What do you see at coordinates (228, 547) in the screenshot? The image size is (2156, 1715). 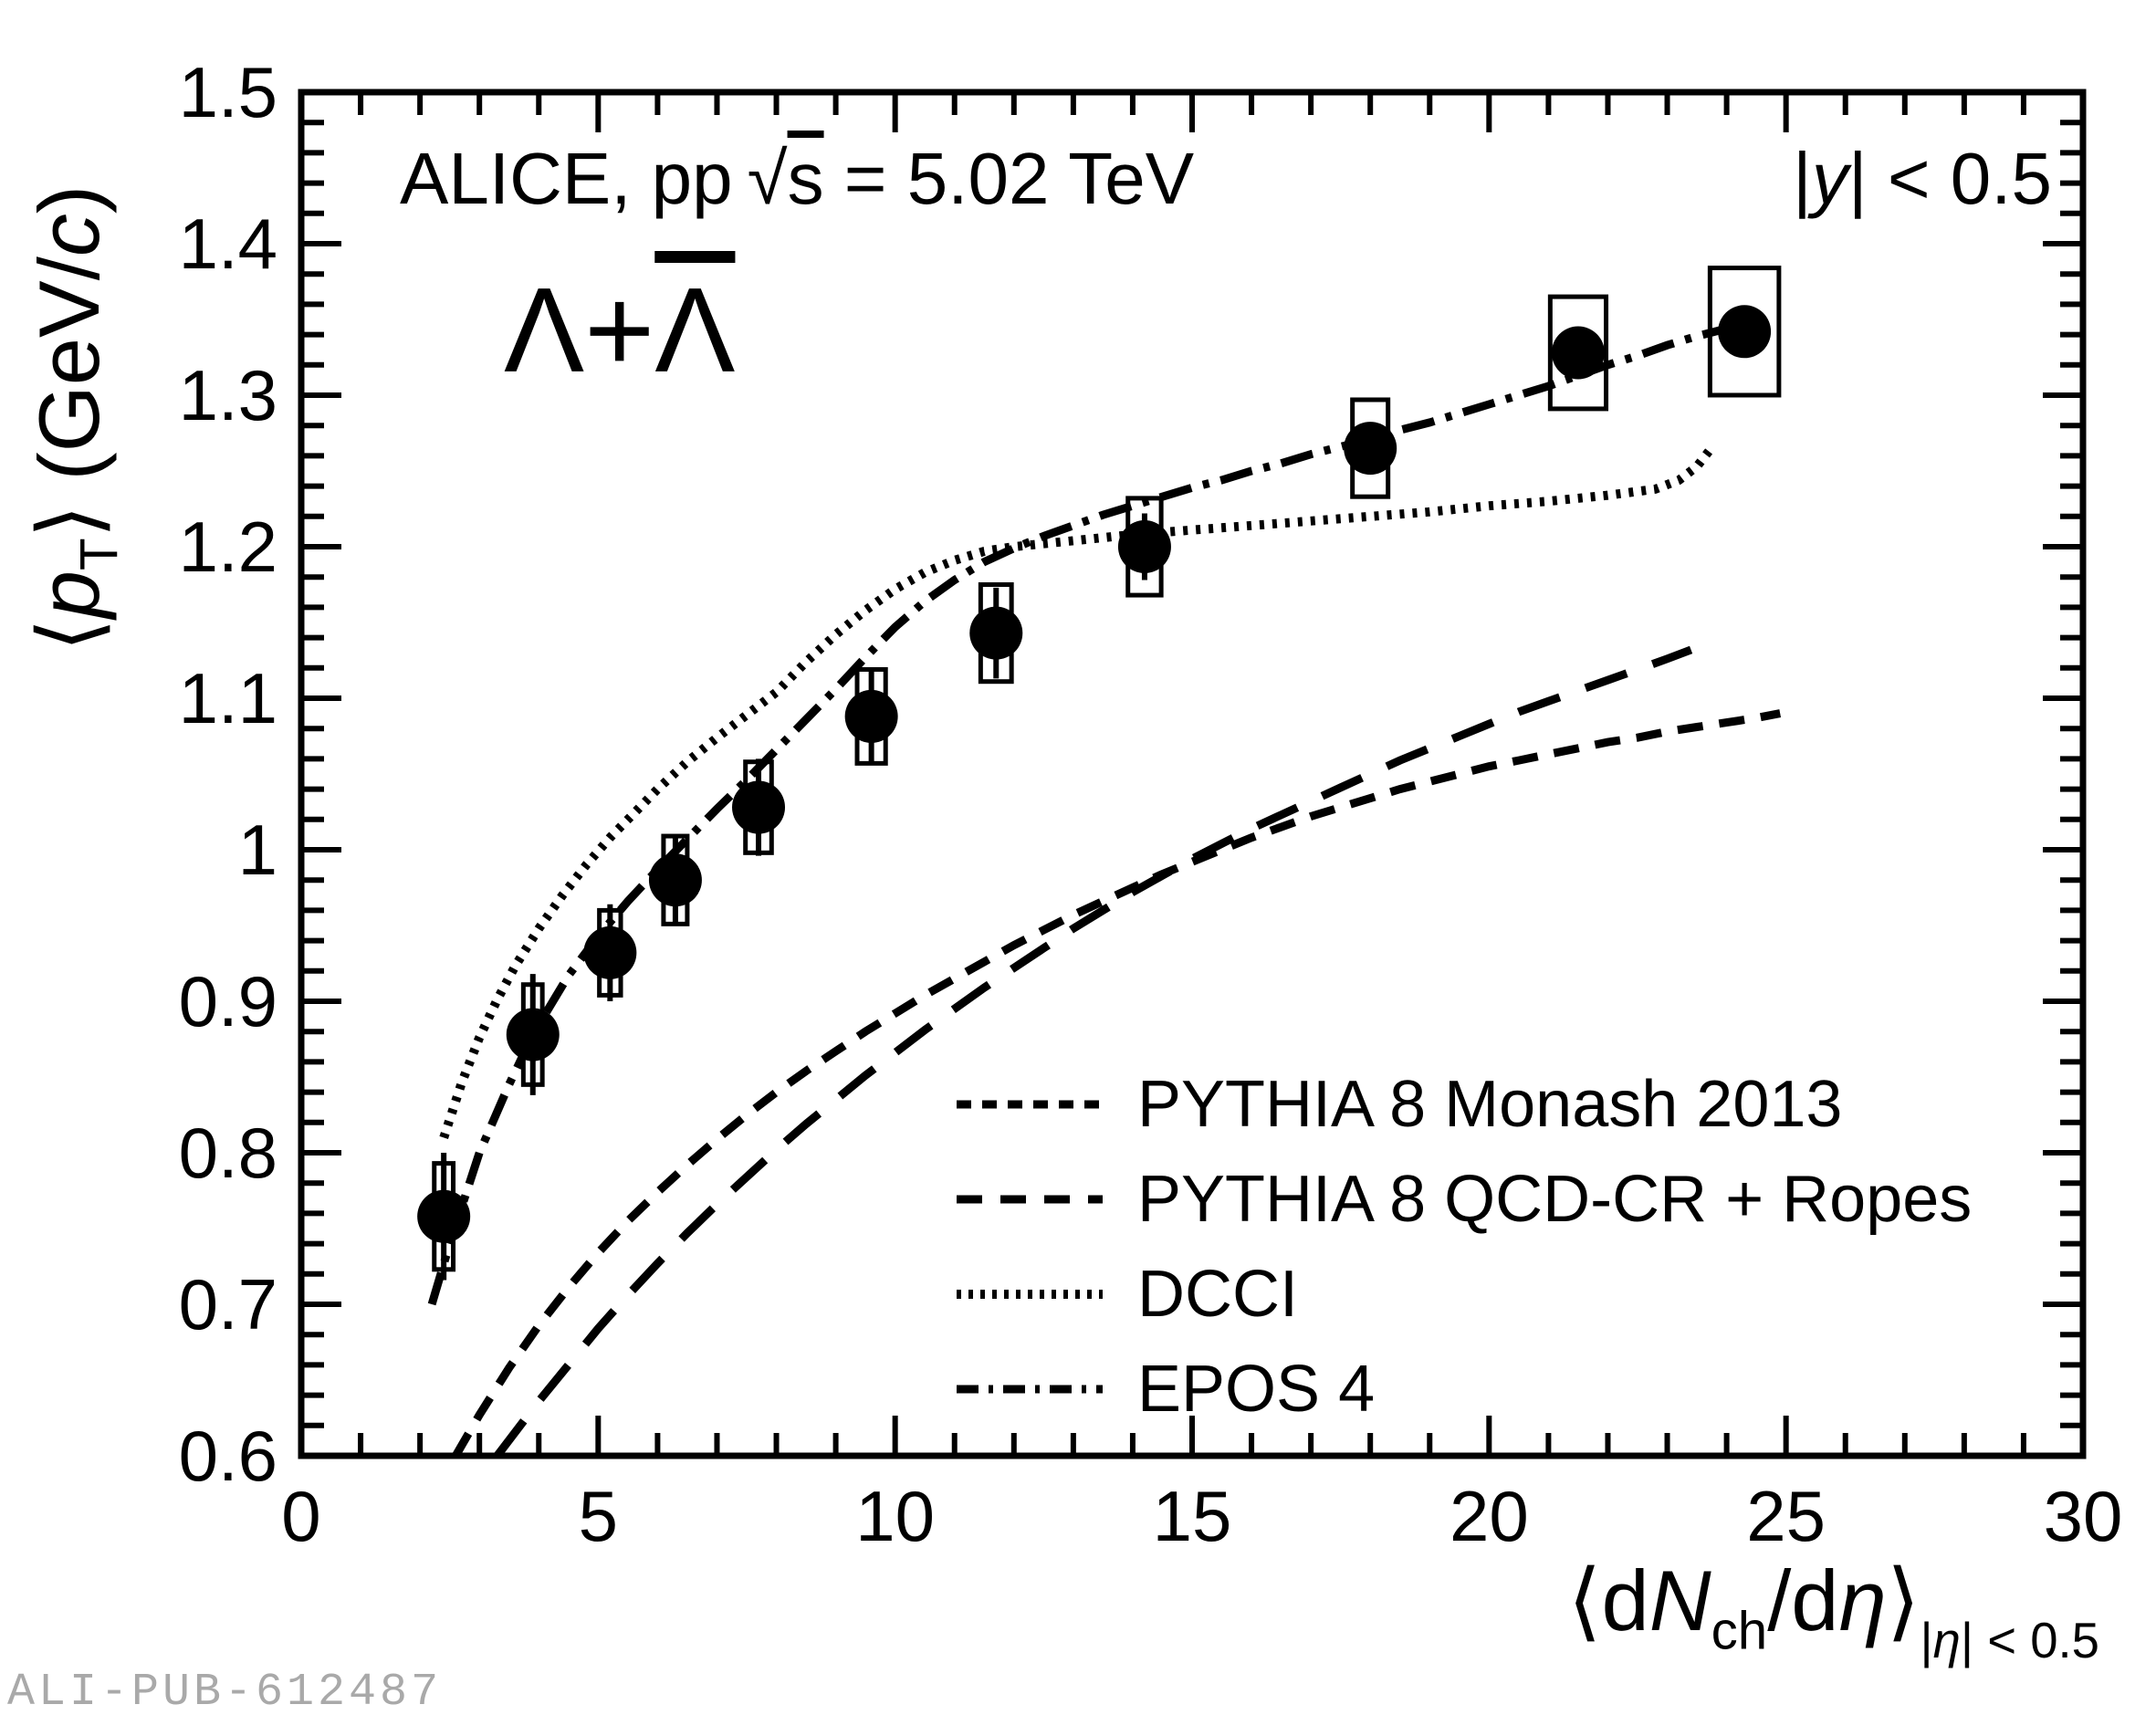 I see `y-tick-label: 1.2` at bounding box center [228, 547].